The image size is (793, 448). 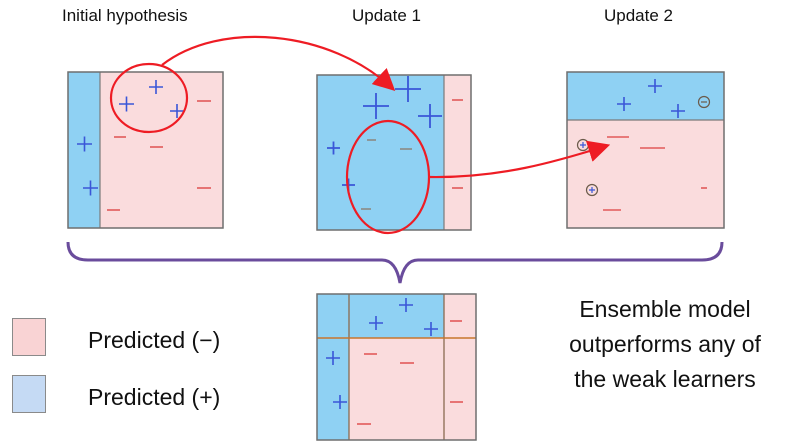 What do you see at coordinates (665, 379) in the screenshot?
I see `ensemble-caption-line: the weak learners` at bounding box center [665, 379].